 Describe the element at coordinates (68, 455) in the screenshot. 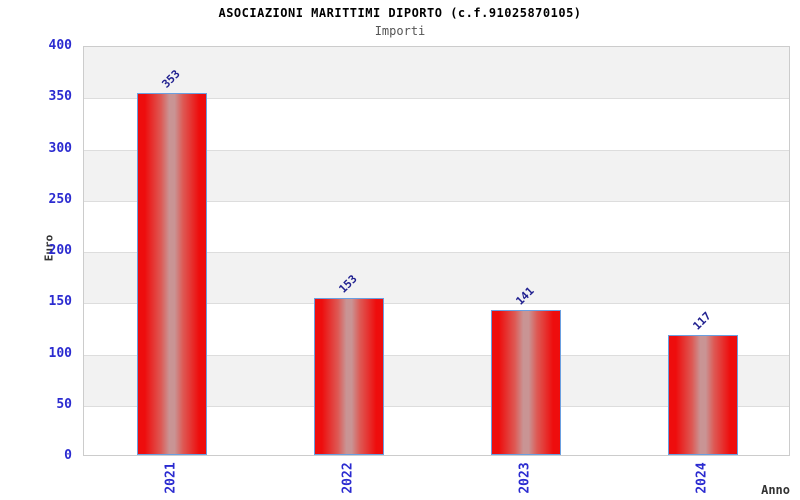

I see `y-tick-label: 0` at that location.